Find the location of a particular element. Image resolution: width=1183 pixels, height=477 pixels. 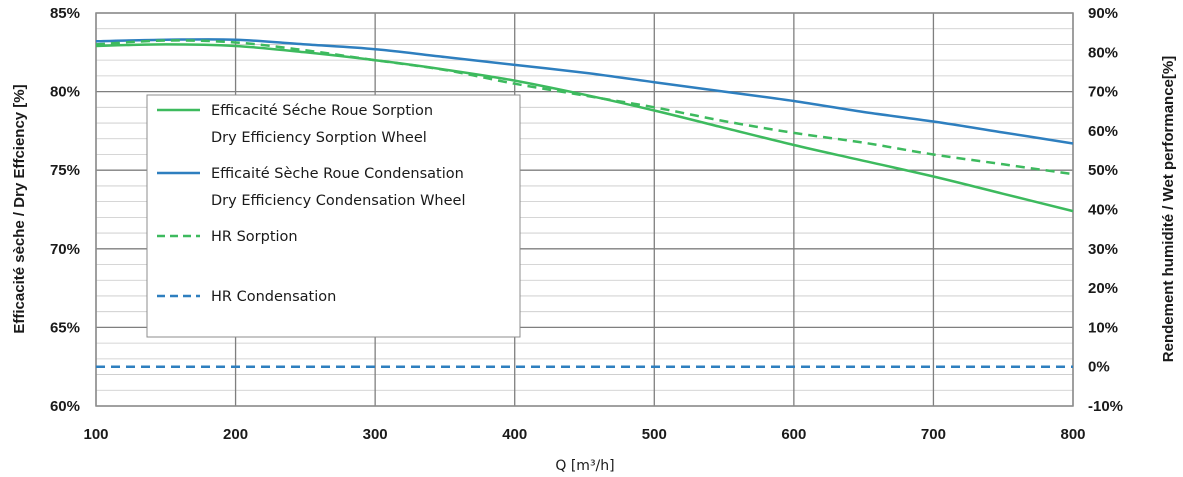

legend-label-condensation-en: Dry Efficiency Condensation Wheel is located at coordinates (338, 201).